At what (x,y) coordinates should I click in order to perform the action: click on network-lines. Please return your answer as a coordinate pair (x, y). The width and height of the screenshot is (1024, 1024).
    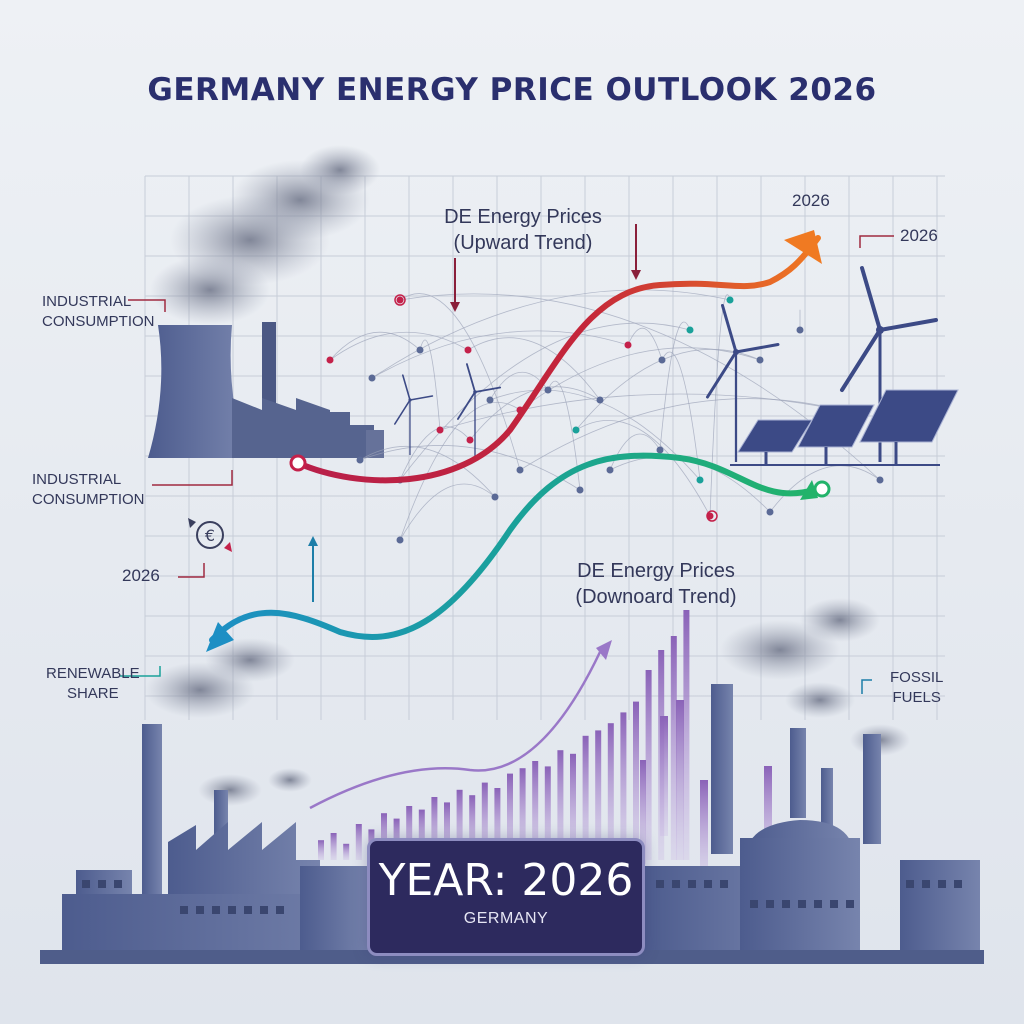
    Looking at the image, I should click on (605, 416).